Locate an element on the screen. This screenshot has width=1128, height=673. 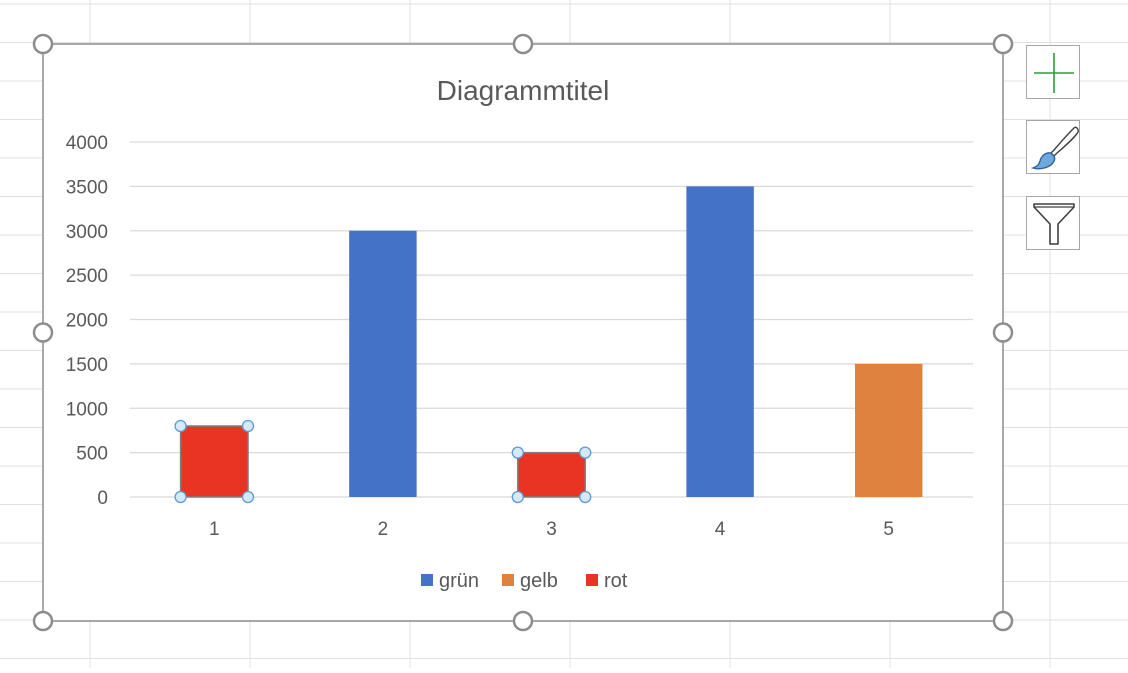
chart-styles-button is located at coordinates (1053, 147).